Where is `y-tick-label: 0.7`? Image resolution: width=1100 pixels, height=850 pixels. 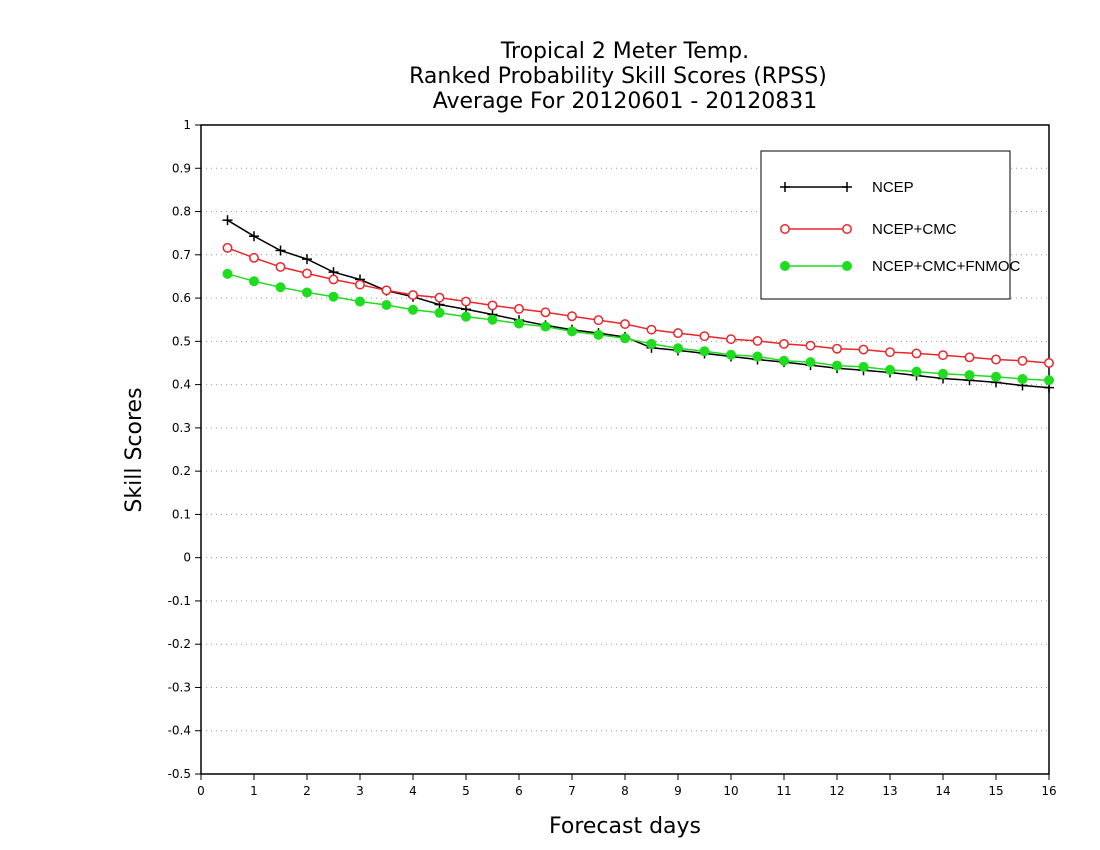 y-tick-label: 0.7 is located at coordinates (181, 255).